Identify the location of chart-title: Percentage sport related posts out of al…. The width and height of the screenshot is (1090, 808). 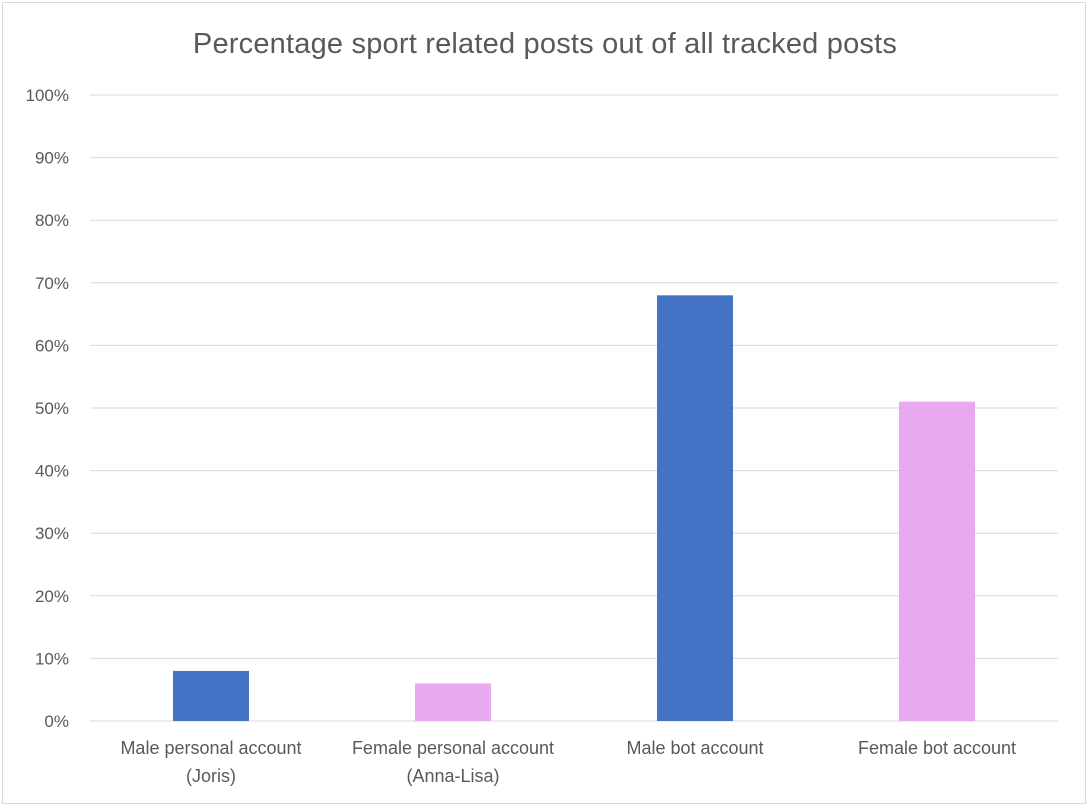
(545, 44).